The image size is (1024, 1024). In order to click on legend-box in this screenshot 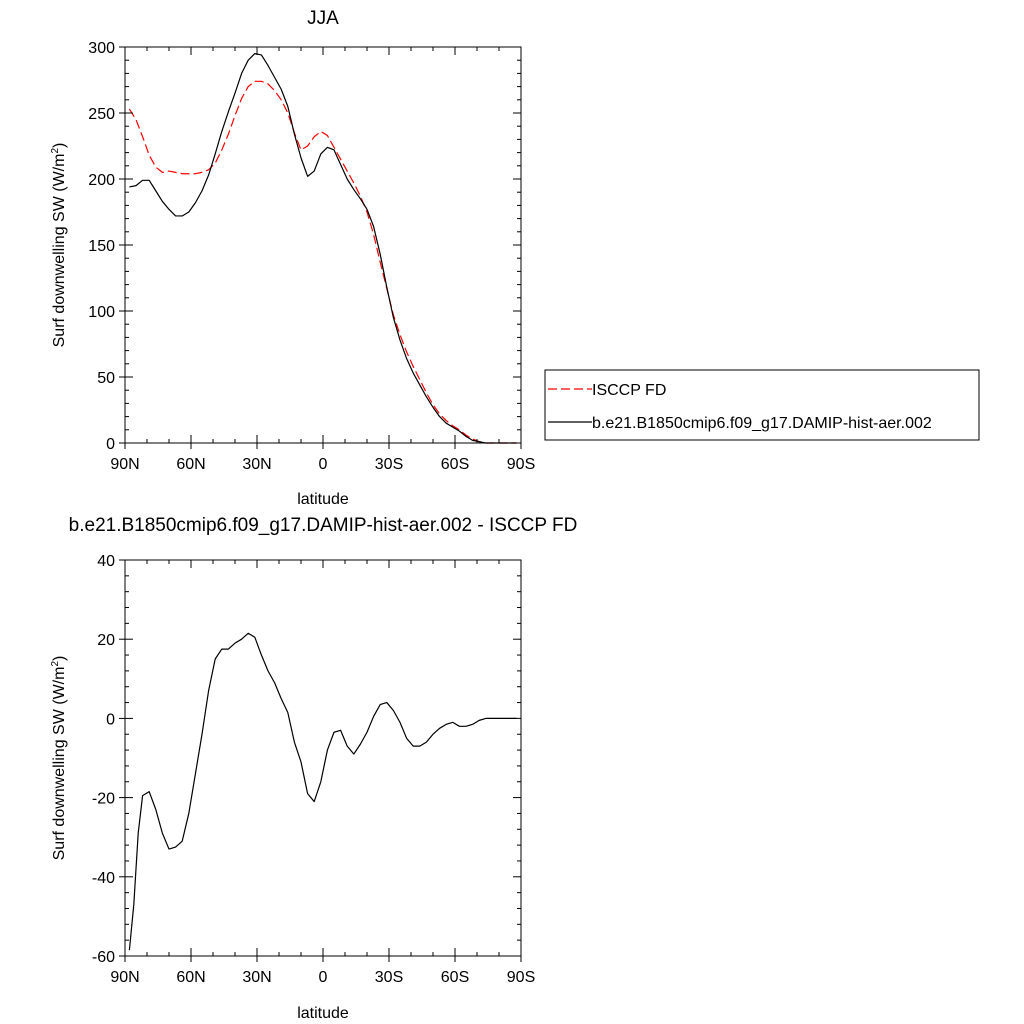, I will do `click(762, 405)`.